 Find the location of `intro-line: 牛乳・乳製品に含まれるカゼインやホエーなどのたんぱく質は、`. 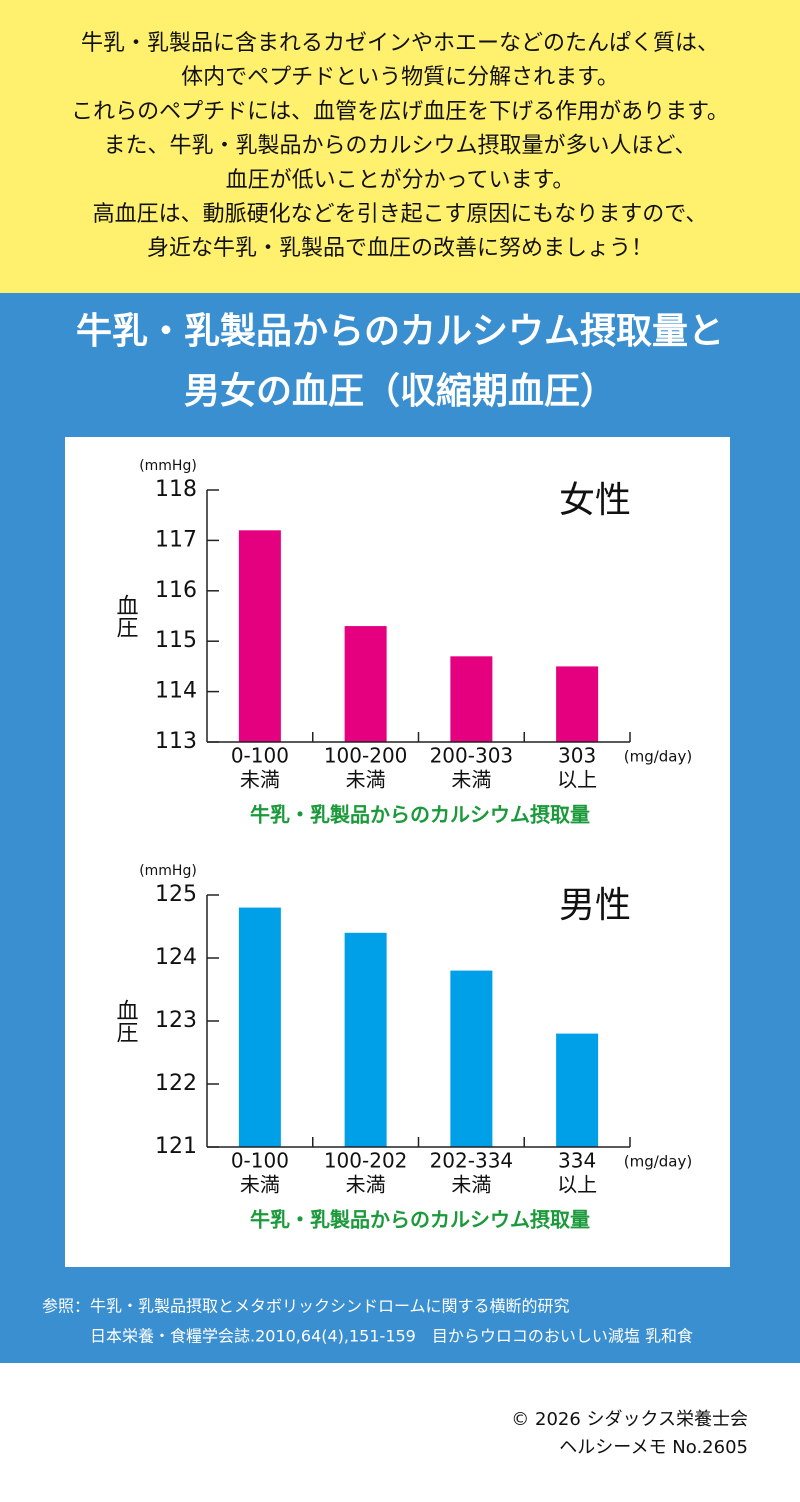

intro-line: 牛乳・乳製品に含まれるカゼインやホエーなどのたんぱく質は、 is located at coordinates (400, 43).